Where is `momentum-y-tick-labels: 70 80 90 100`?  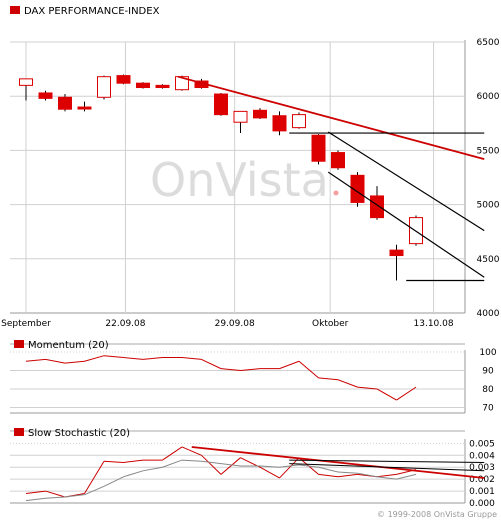
momentum-y-tick-labels: 70 80 90 100 is located at coordinates (487, 380).